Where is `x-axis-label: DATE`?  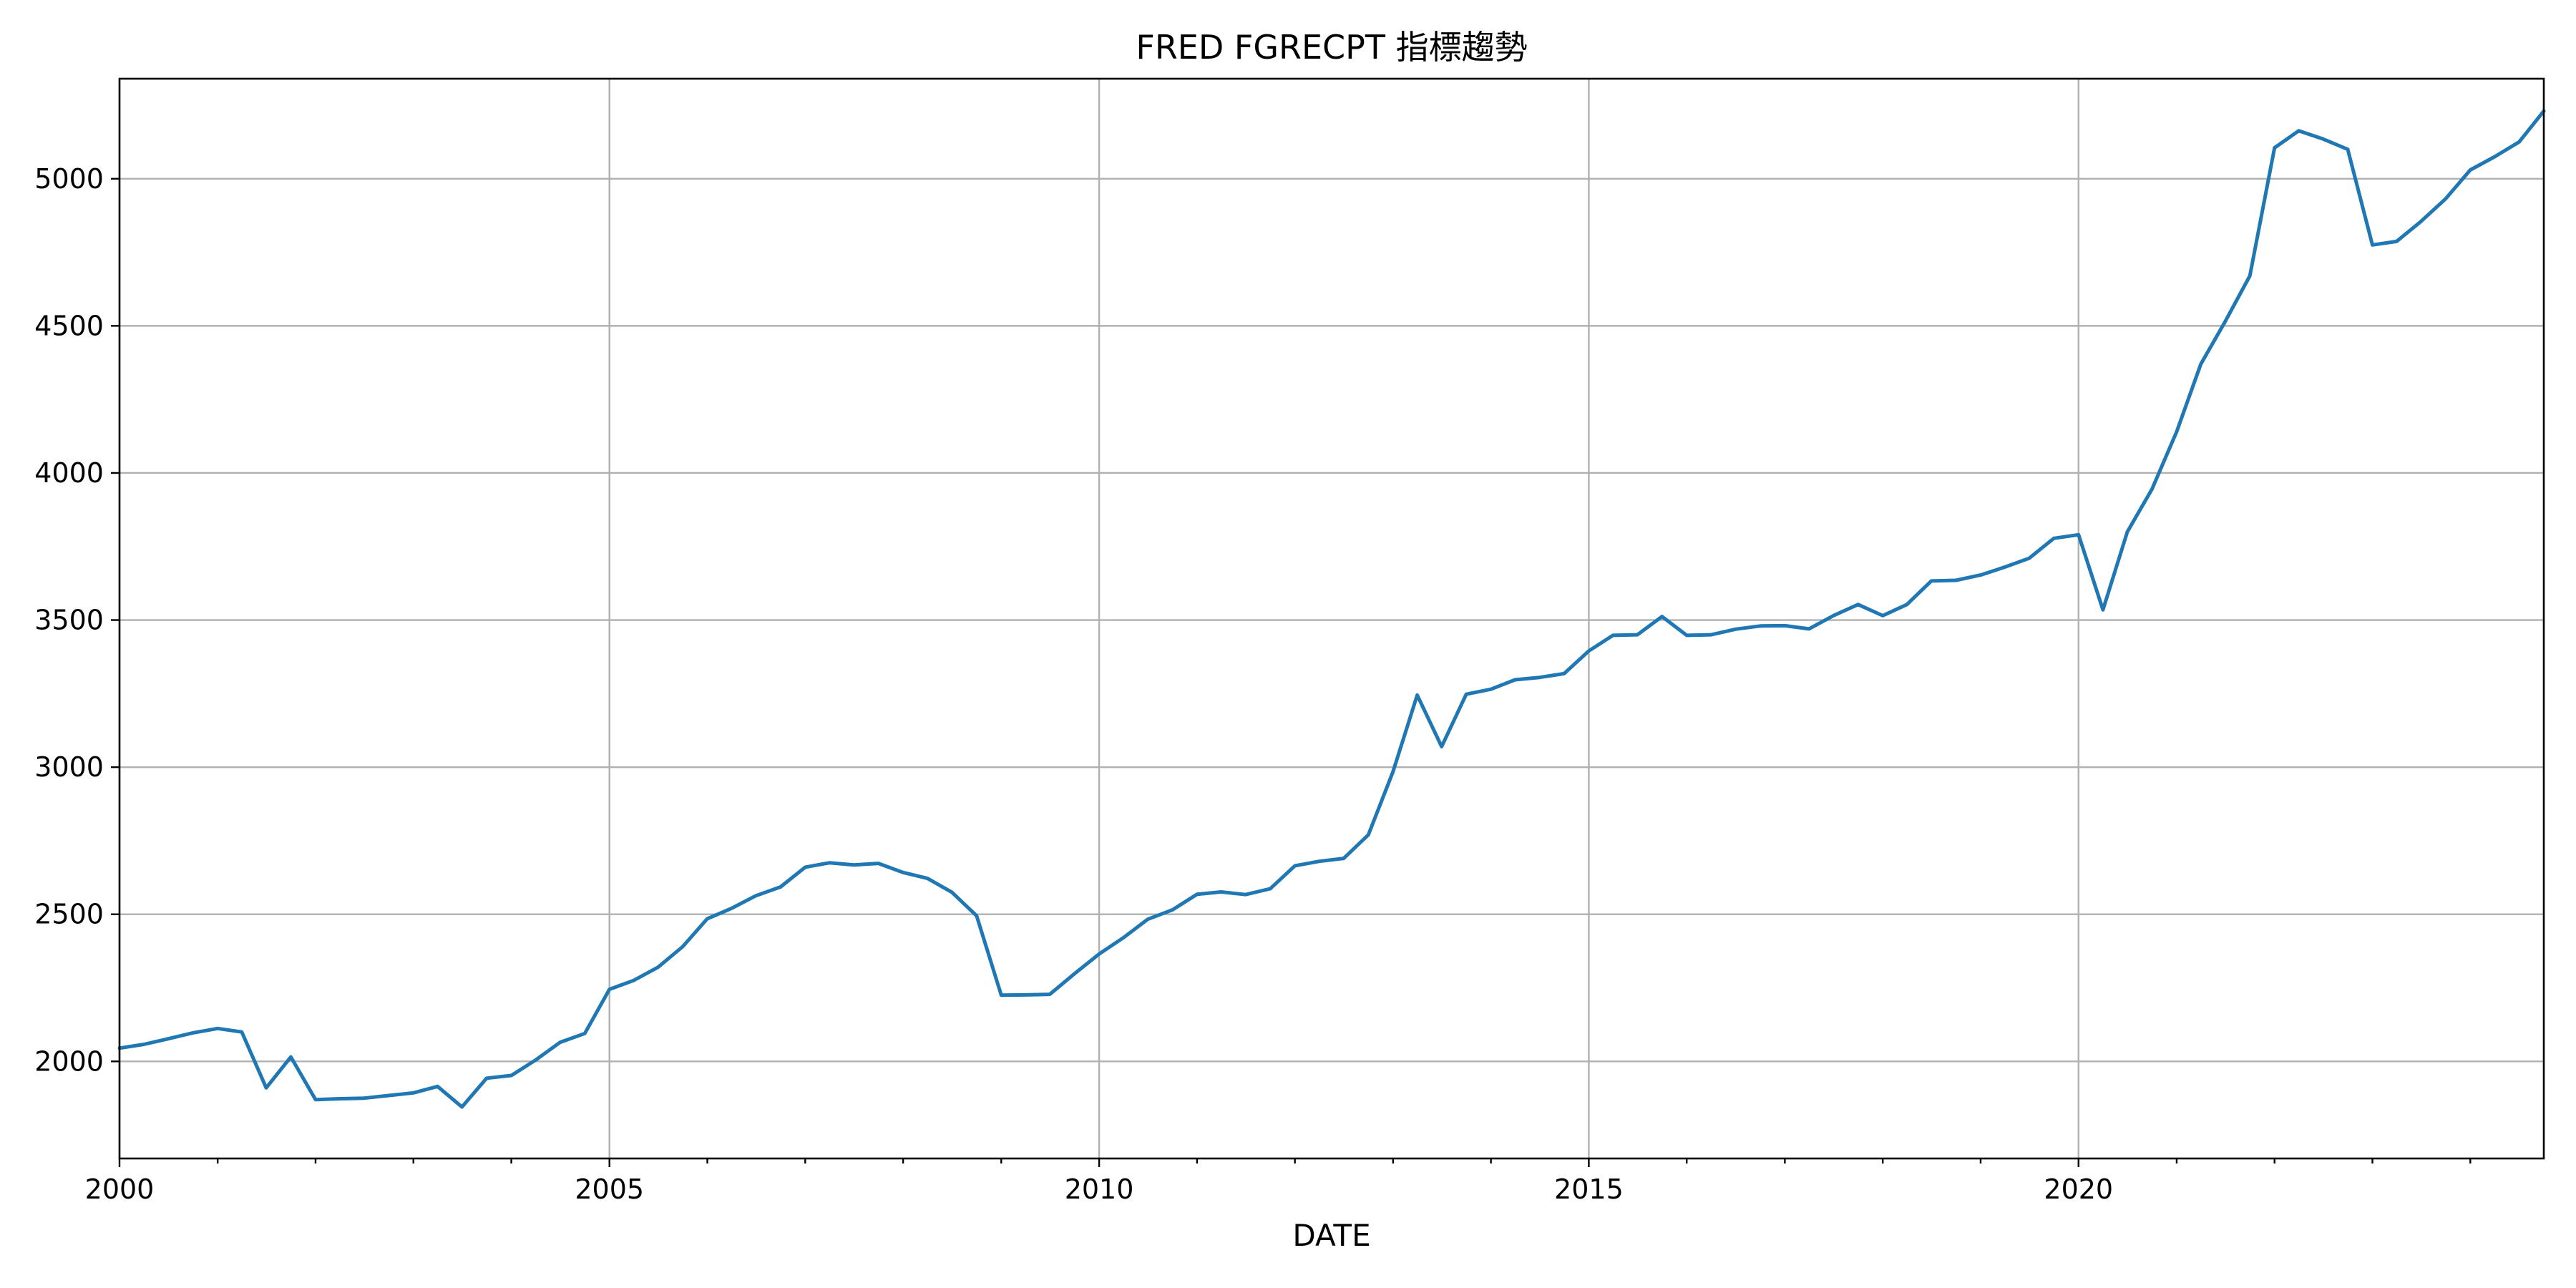 x-axis-label: DATE is located at coordinates (1331, 1235).